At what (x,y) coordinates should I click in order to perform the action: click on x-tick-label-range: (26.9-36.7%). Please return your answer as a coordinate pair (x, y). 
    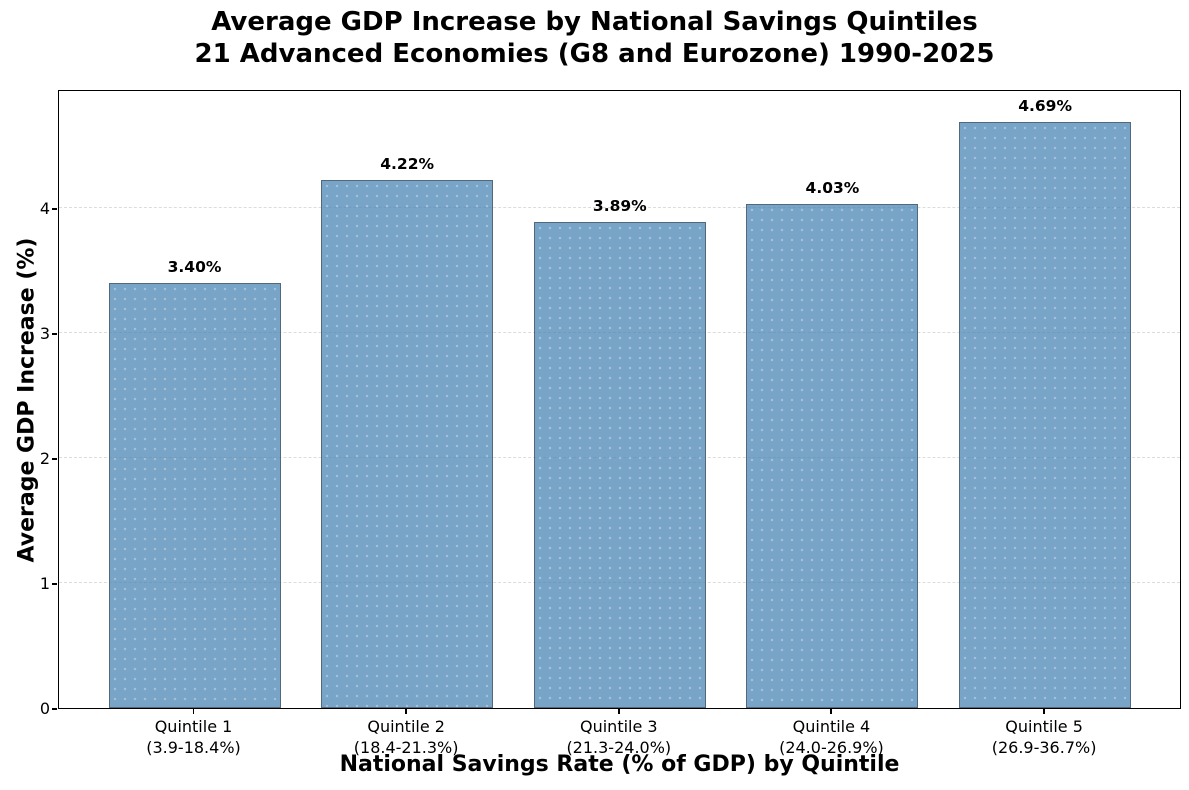
    Looking at the image, I should click on (1044, 747).